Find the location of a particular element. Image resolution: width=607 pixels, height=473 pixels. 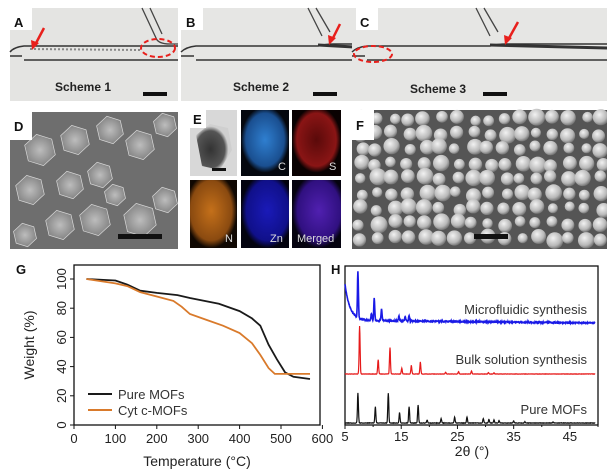

panel-a-micrograph: A Scheme 1 is located at coordinates (93, 54).